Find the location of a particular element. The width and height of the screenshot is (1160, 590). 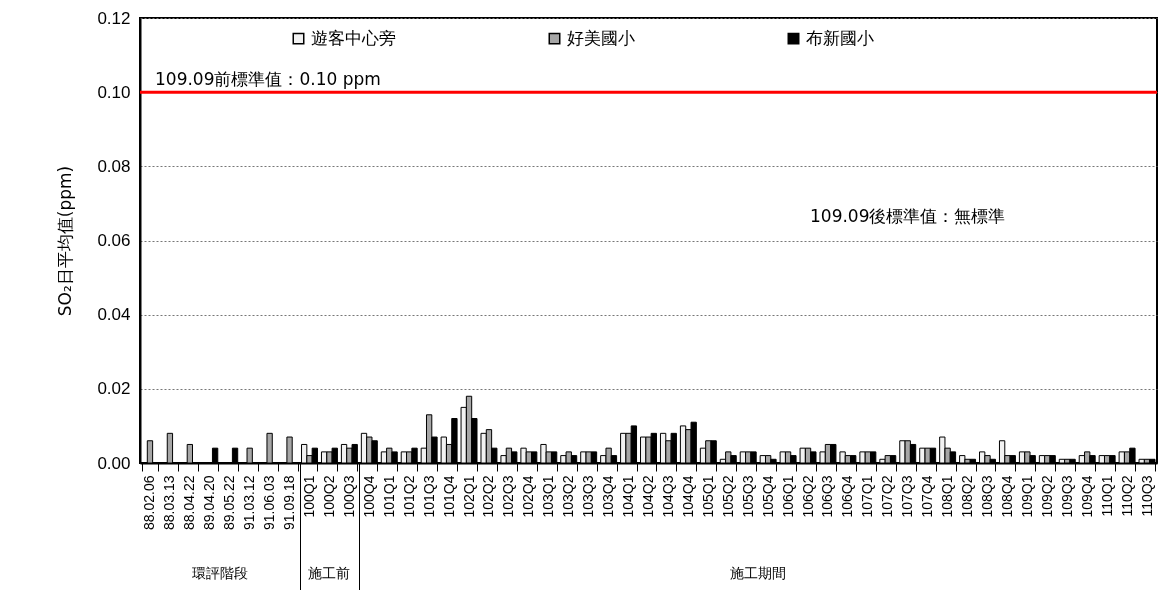

x-tick-label: 88.03.13 is located at coordinates (169, 502).